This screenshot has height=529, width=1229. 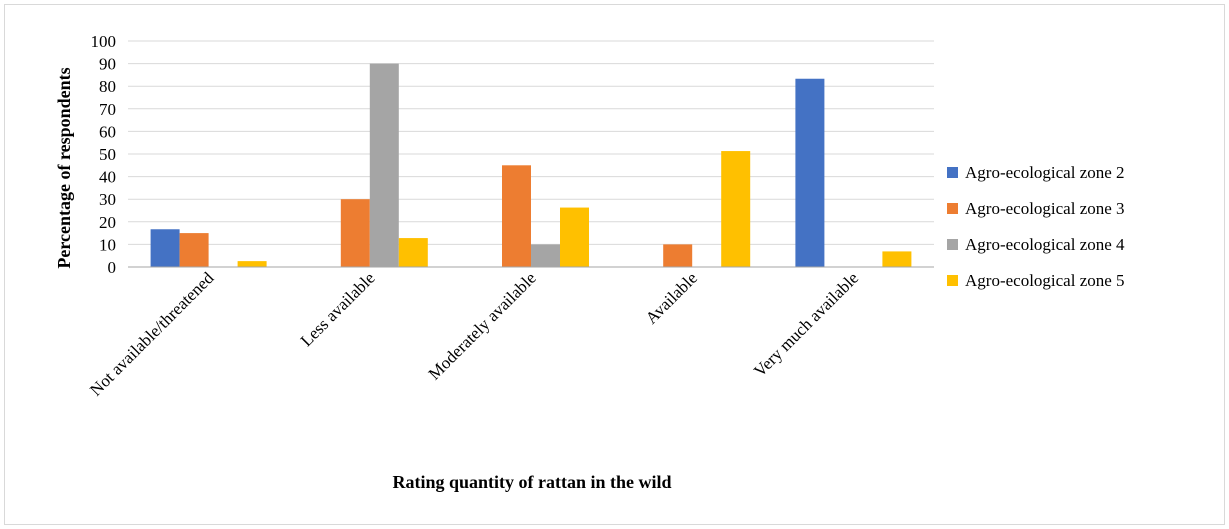 What do you see at coordinates (1045, 280) in the screenshot?
I see `legend-label: Agro-ecological zone 5` at bounding box center [1045, 280].